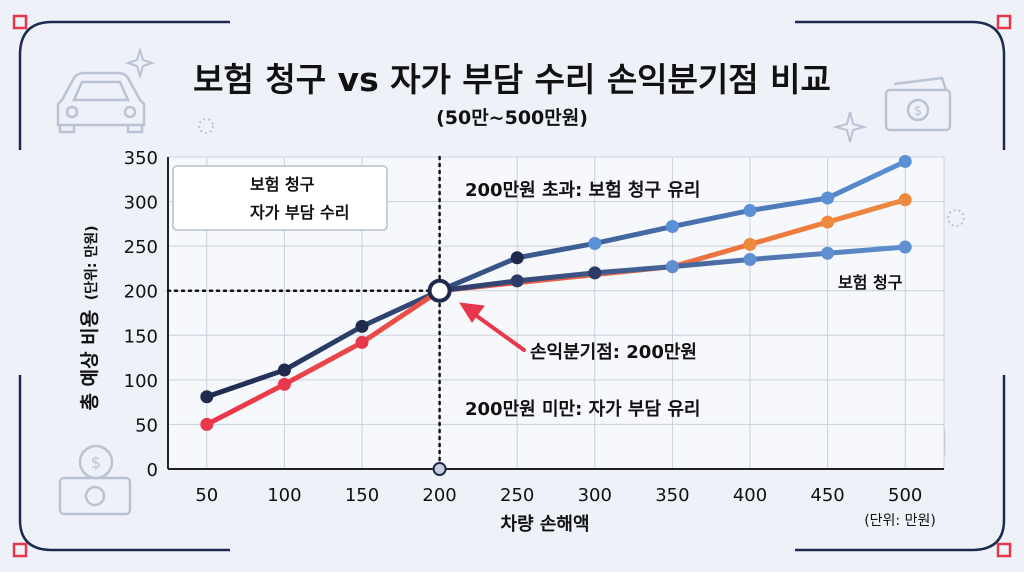  I want to click on x-tick-label: 200, so click(439, 495).